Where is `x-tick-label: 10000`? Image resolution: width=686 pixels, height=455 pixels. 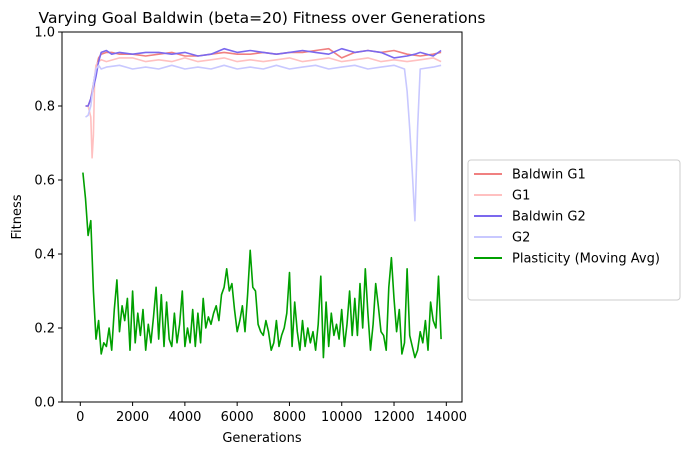
x-tick-label: 10000 is located at coordinates (341, 417).